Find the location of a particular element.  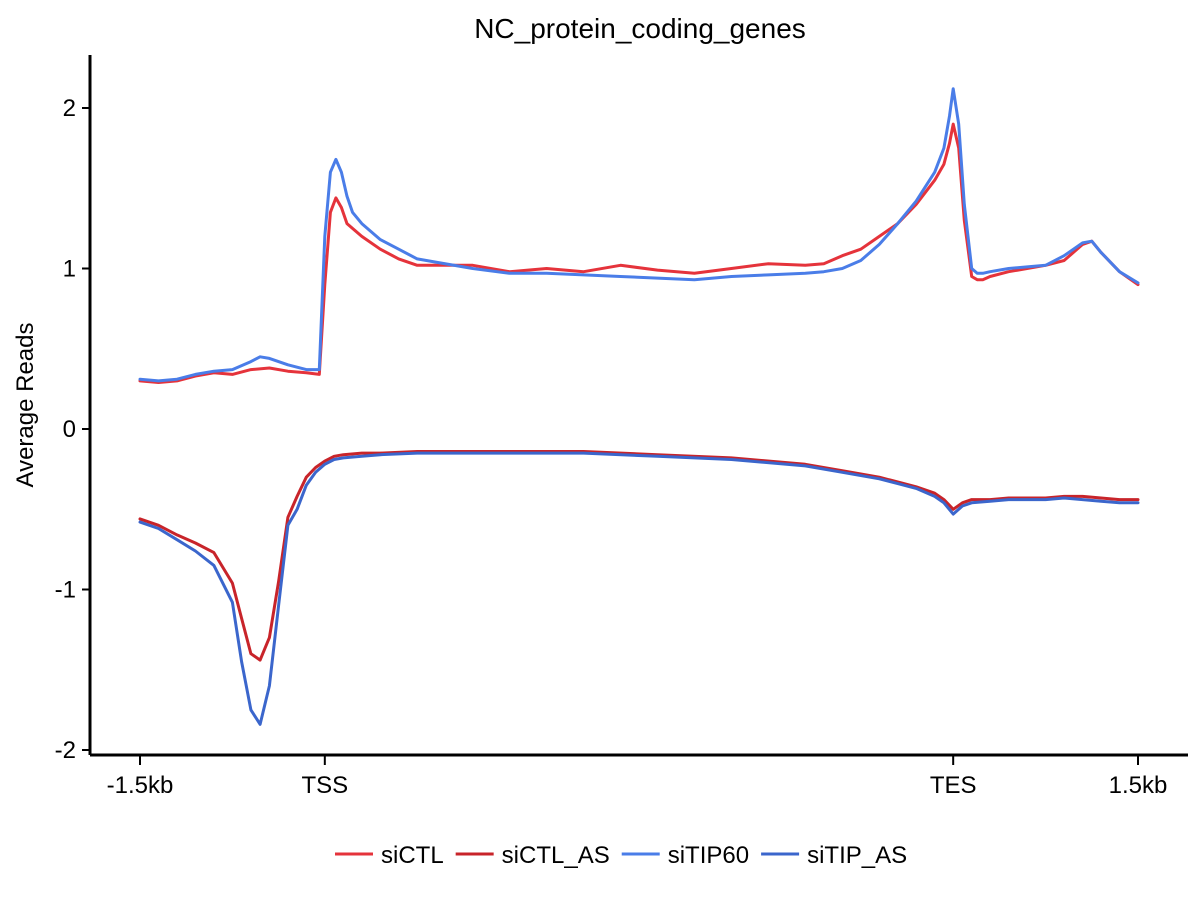

y-axis-label: Average Reads is located at coordinates (25, 405).